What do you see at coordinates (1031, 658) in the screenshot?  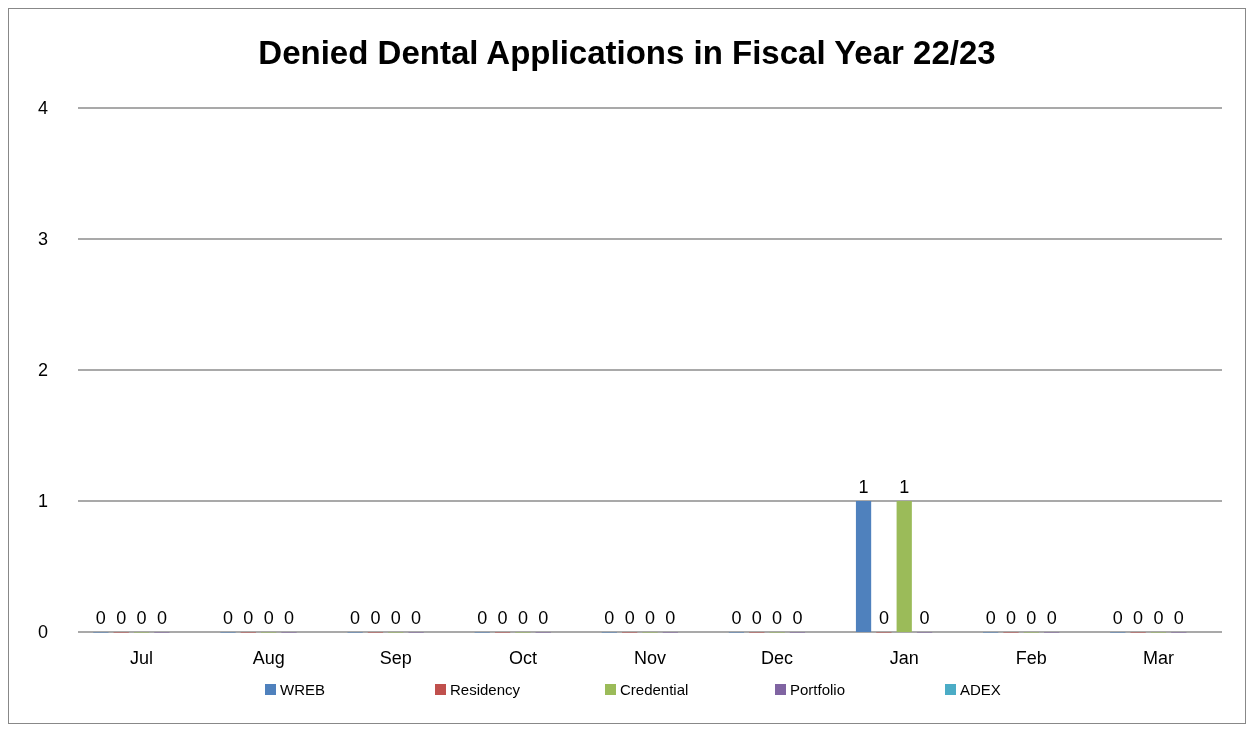 I see `x-tick-label: Feb` at bounding box center [1031, 658].